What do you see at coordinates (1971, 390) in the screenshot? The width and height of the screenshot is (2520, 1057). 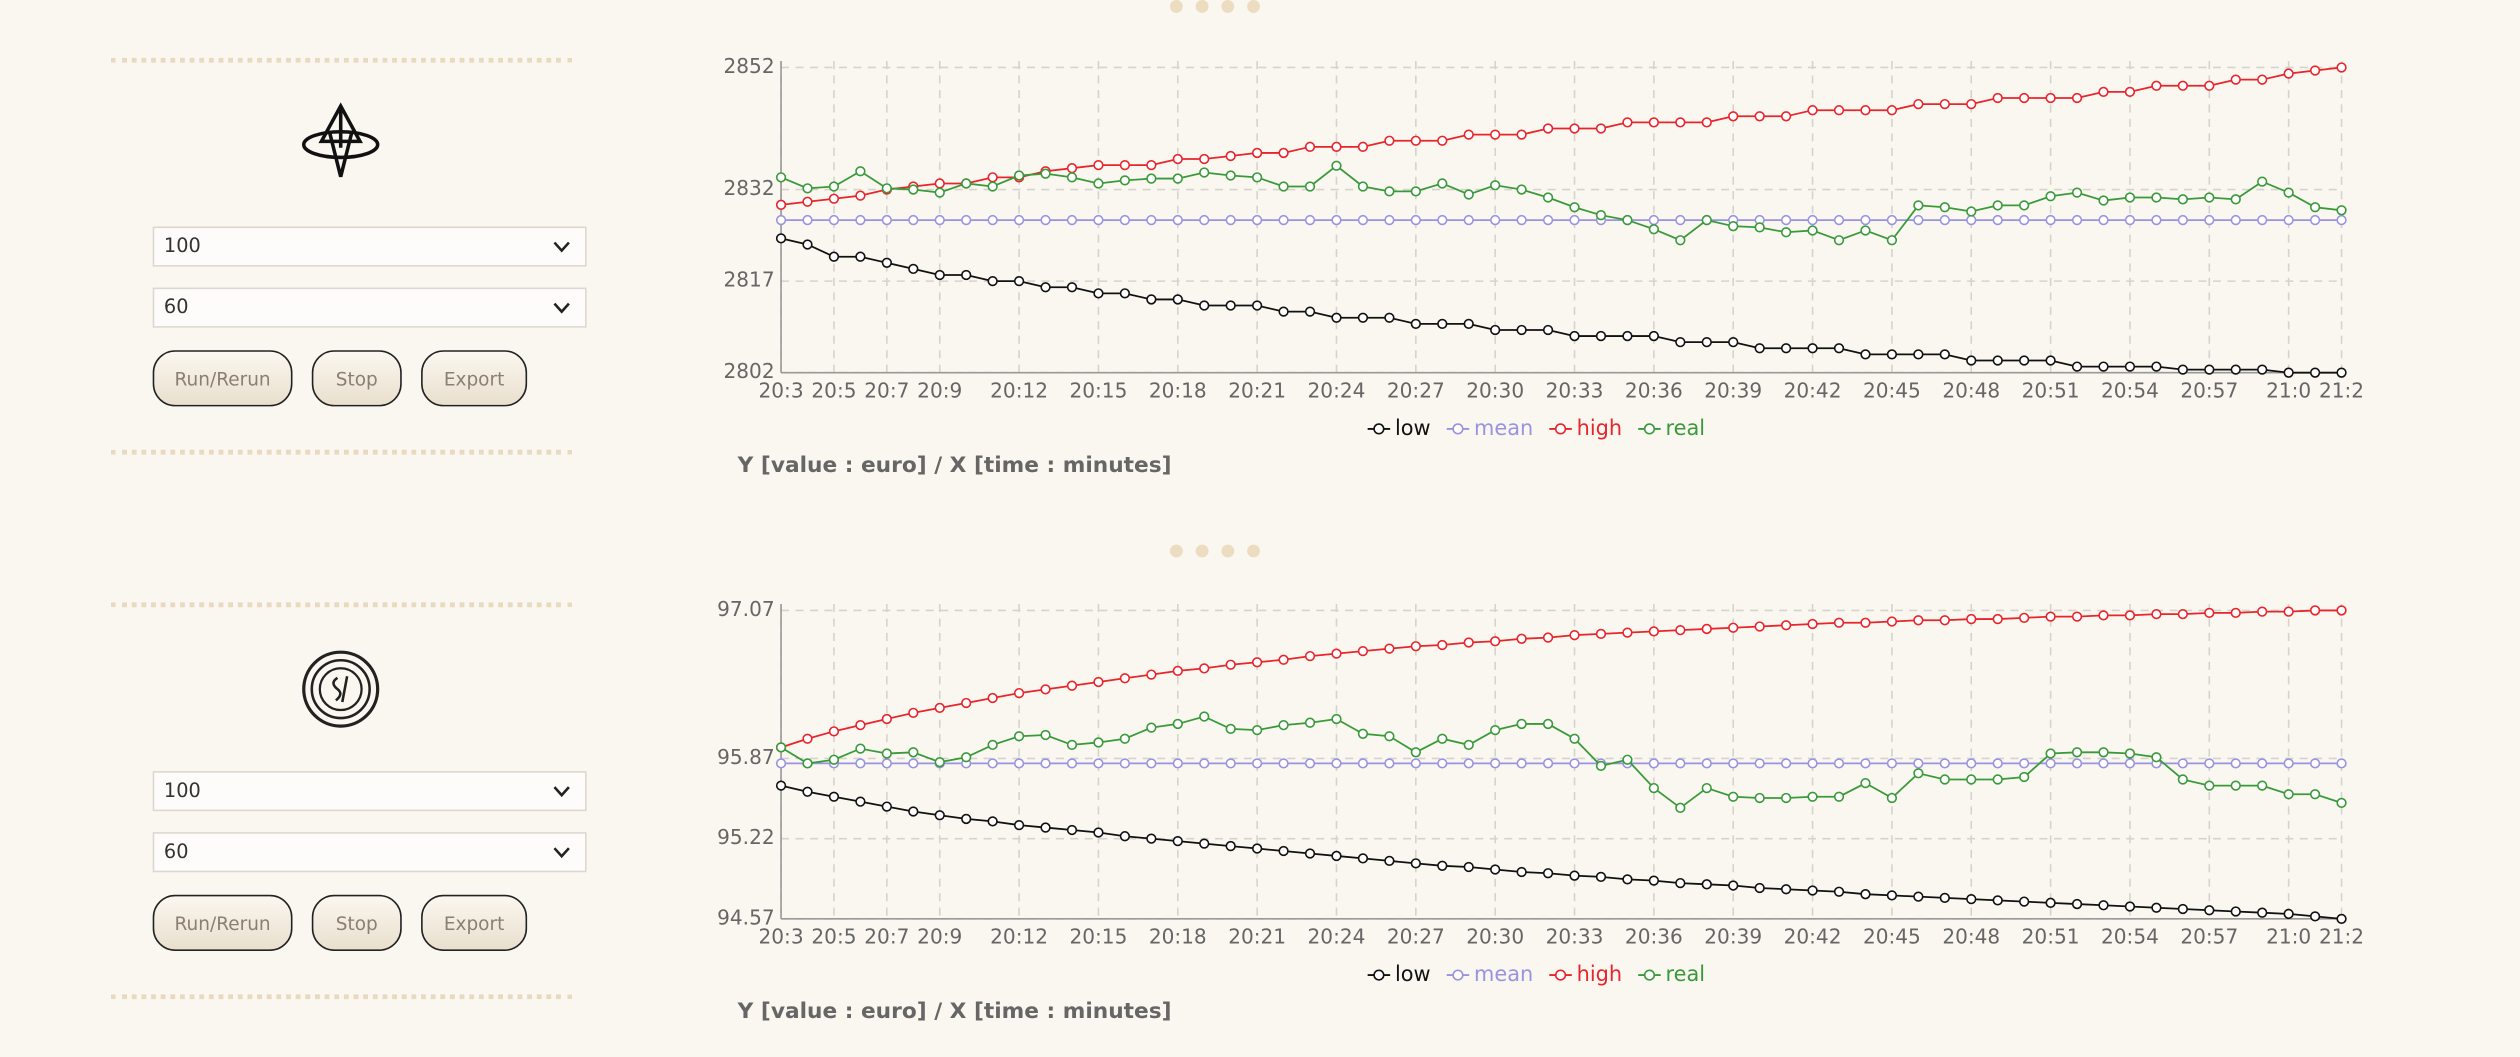 I see `x-tick-label: 20:48` at bounding box center [1971, 390].